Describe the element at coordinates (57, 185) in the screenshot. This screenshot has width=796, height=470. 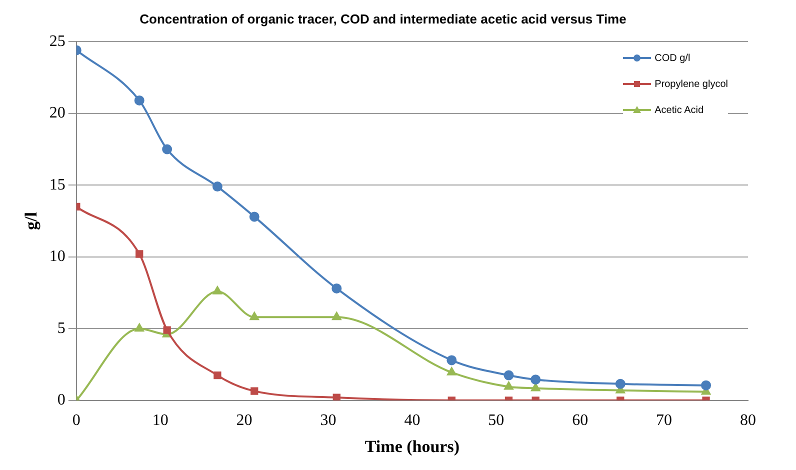
I see `y-tick-label: 15` at that location.